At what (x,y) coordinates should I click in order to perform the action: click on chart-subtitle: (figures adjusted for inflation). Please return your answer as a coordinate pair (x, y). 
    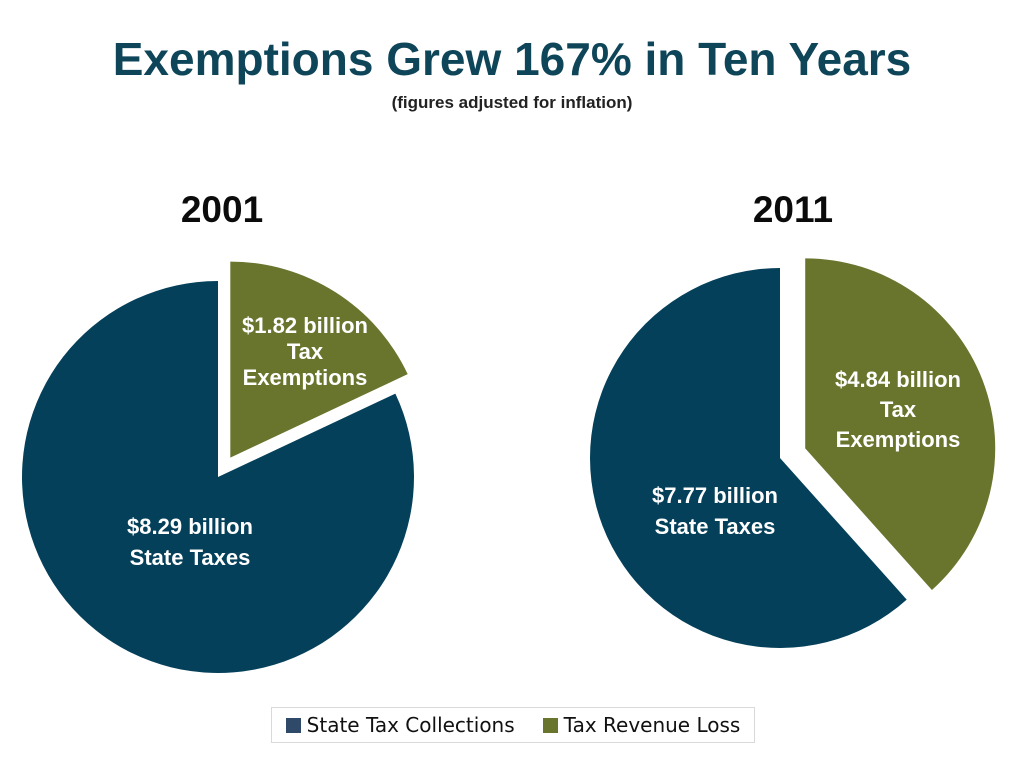
    Looking at the image, I should click on (512, 102).